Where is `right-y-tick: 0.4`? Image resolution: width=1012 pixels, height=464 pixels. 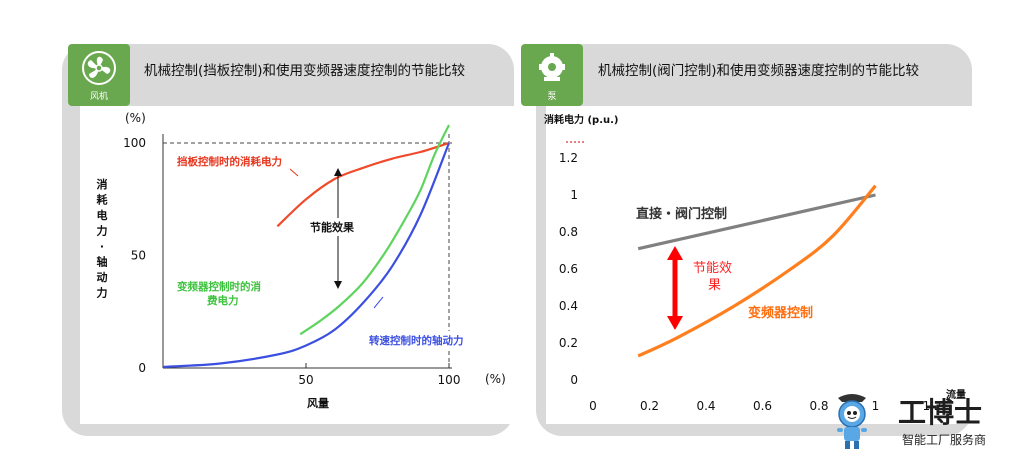
right-y-tick: 0.4 is located at coordinates (568, 306).